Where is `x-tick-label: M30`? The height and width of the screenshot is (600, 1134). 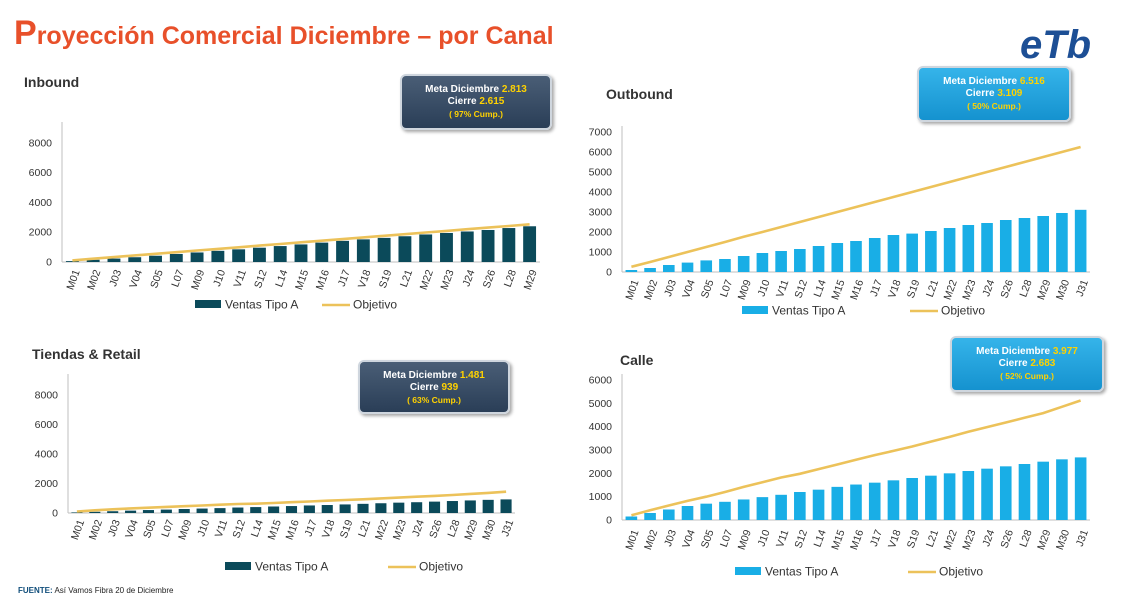
x-tick-label: M30 is located at coordinates (489, 529).